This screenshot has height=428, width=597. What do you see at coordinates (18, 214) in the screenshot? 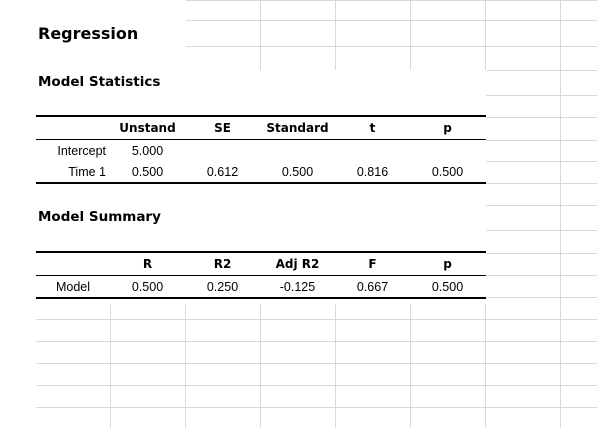
I see `blank-column` at bounding box center [18, 214].